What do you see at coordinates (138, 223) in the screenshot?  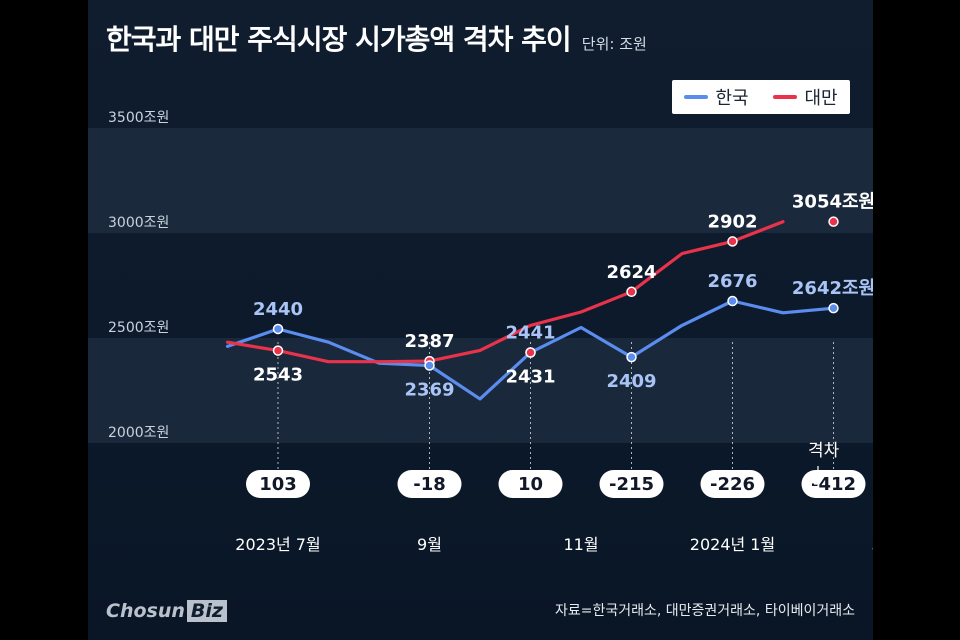 I see `y-tick-label: 3000조원` at bounding box center [138, 223].